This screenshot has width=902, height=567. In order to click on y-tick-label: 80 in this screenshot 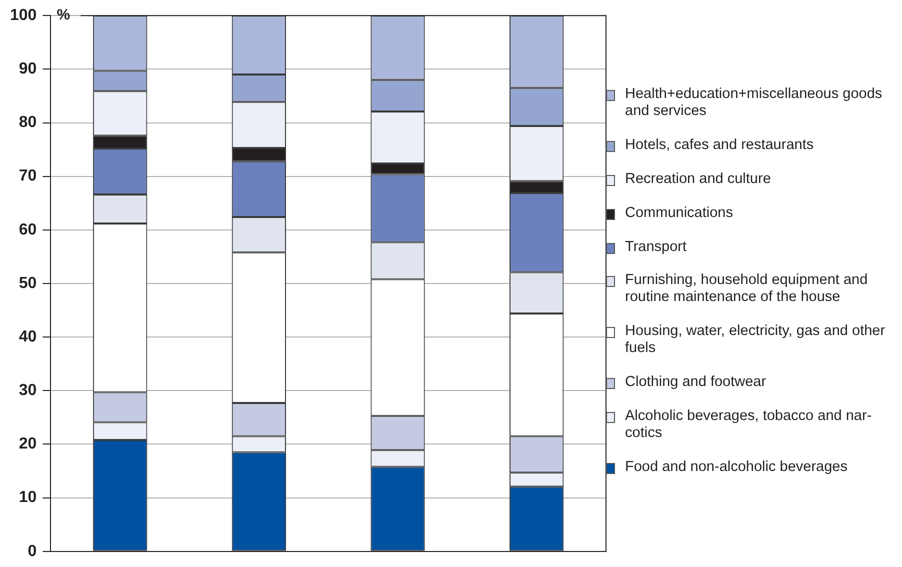, I will do `click(27, 123)`.